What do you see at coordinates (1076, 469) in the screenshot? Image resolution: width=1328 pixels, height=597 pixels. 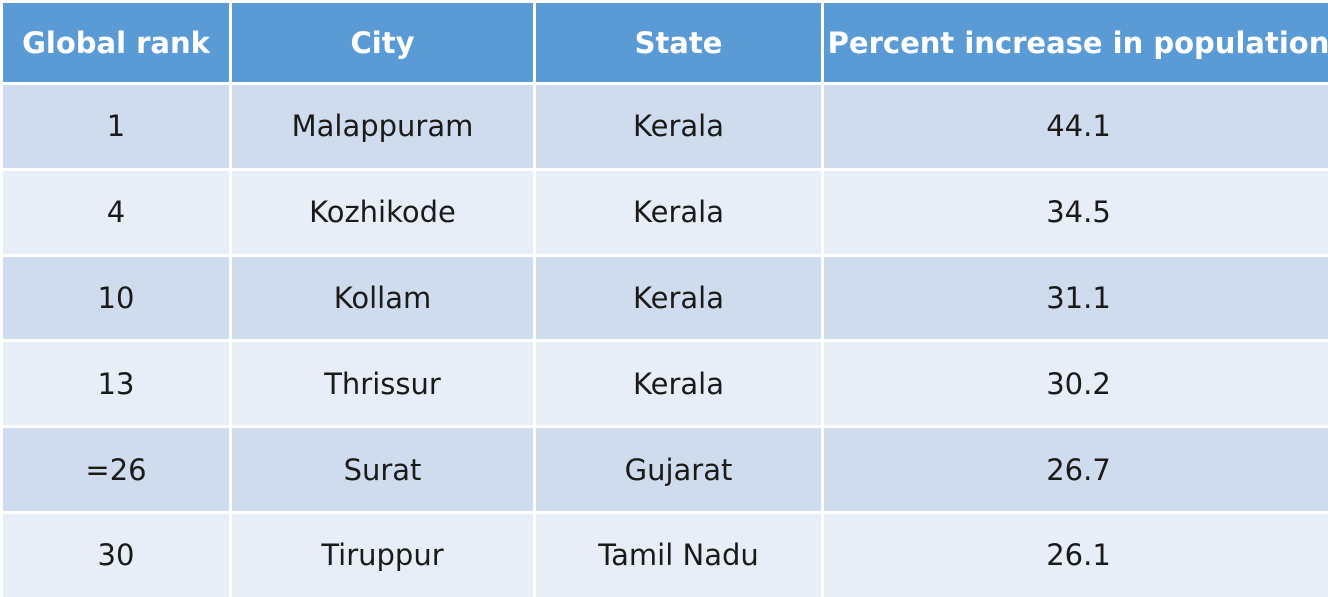 I see `table-cell-percent: 26.7` at bounding box center [1076, 469].